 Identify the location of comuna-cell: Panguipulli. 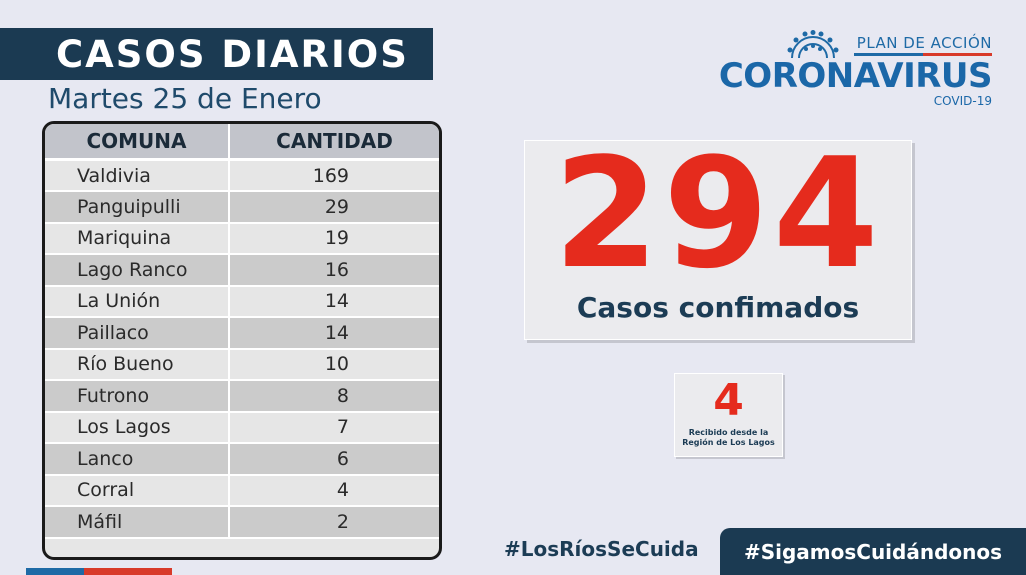
(137, 207).